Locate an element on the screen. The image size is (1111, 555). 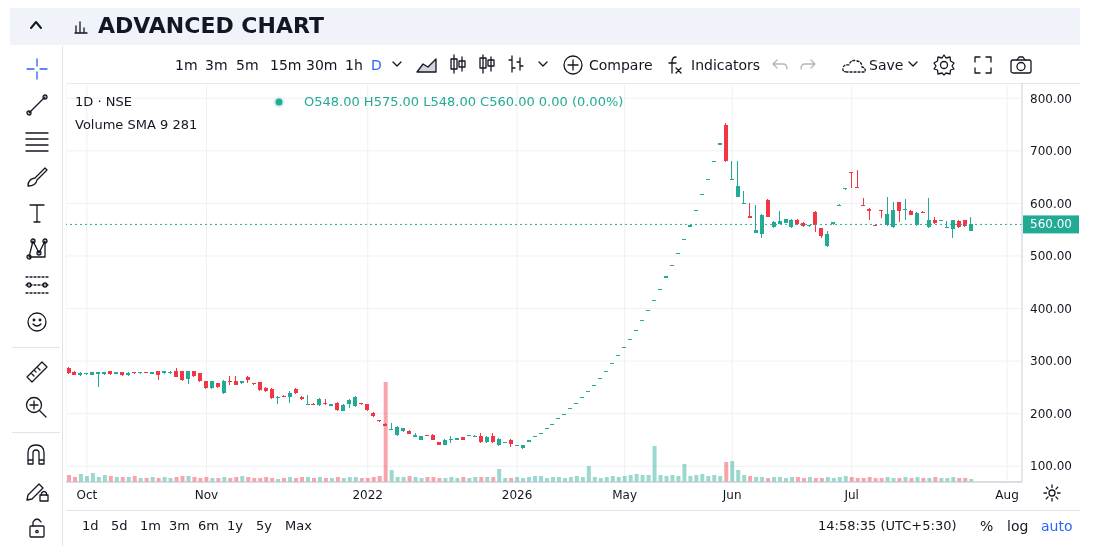
y-tick-label: 800.00 is located at coordinates (1051, 98).